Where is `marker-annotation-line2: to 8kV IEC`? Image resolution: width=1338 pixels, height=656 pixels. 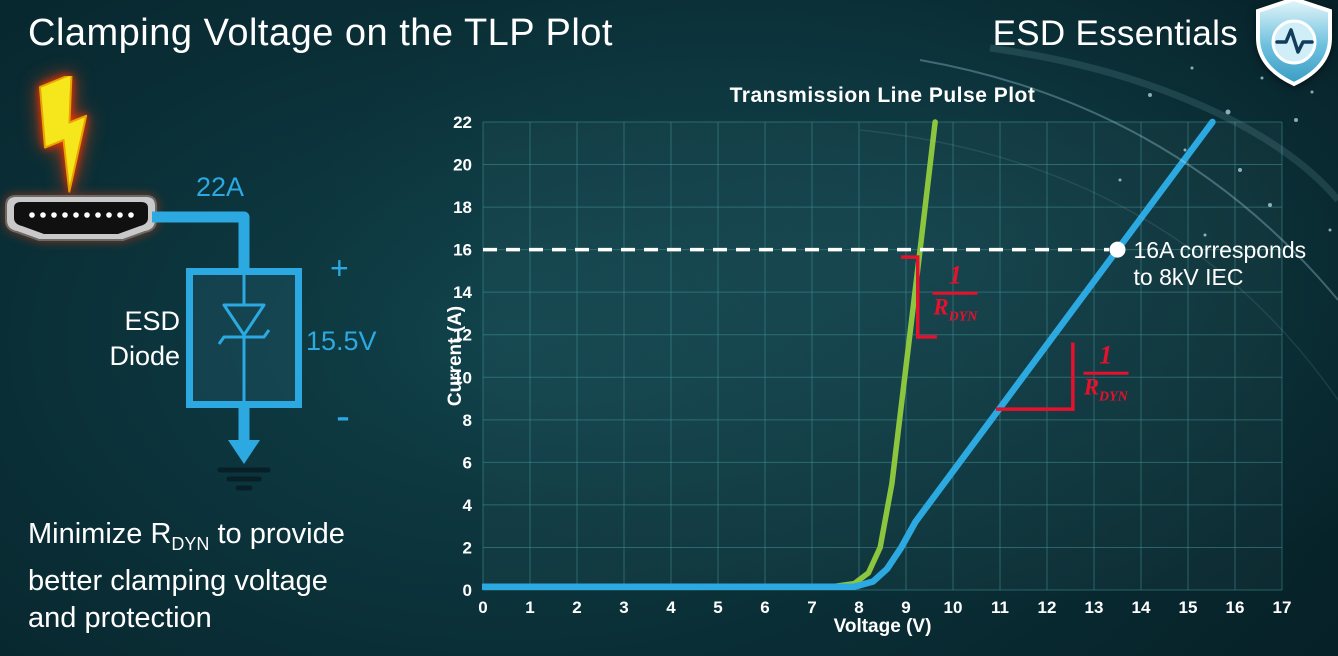 marker-annotation-line2: to 8kV IEC is located at coordinates (1188, 276).